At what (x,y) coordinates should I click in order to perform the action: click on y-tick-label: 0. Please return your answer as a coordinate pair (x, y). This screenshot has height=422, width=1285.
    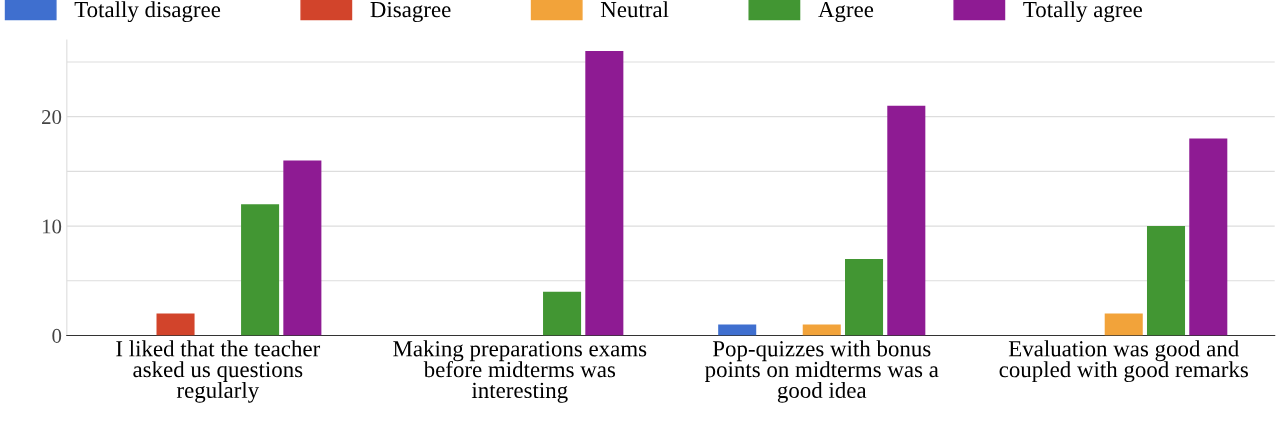
    Looking at the image, I should click on (57, 335).